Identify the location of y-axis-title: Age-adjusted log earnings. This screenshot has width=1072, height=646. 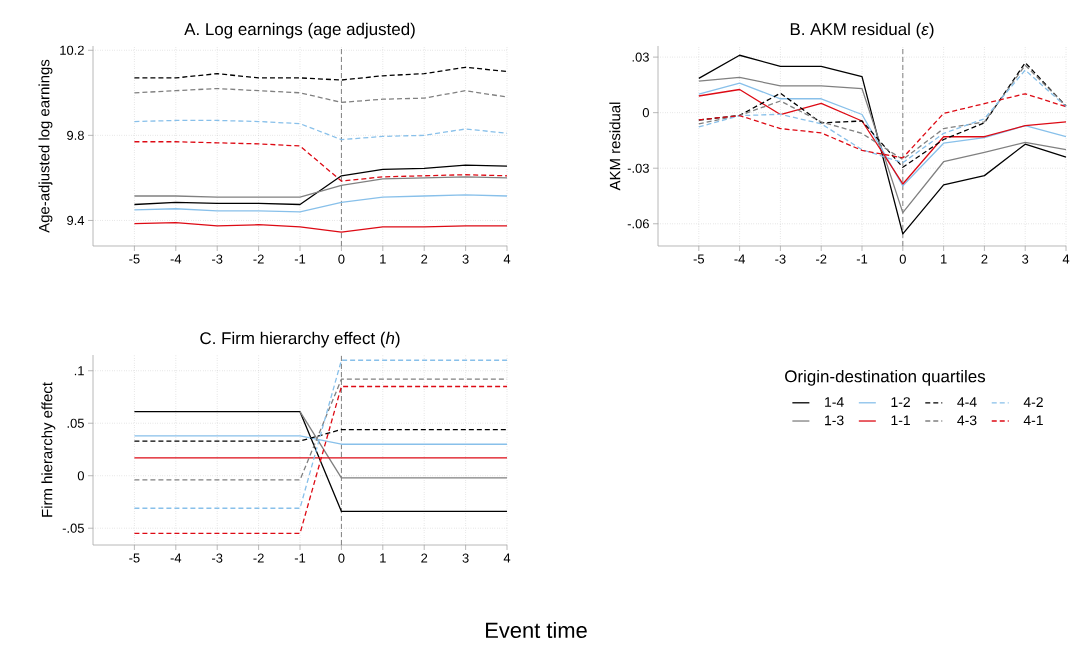
(45, 146).